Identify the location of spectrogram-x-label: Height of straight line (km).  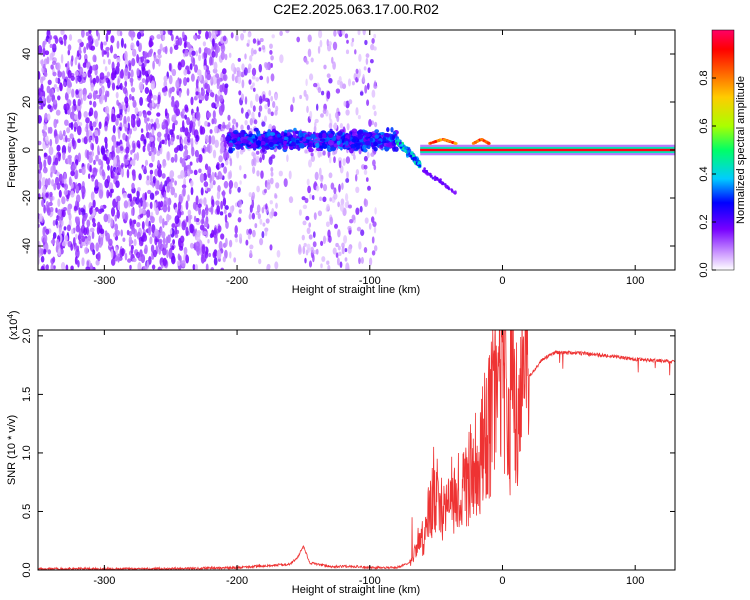
(356, 290).